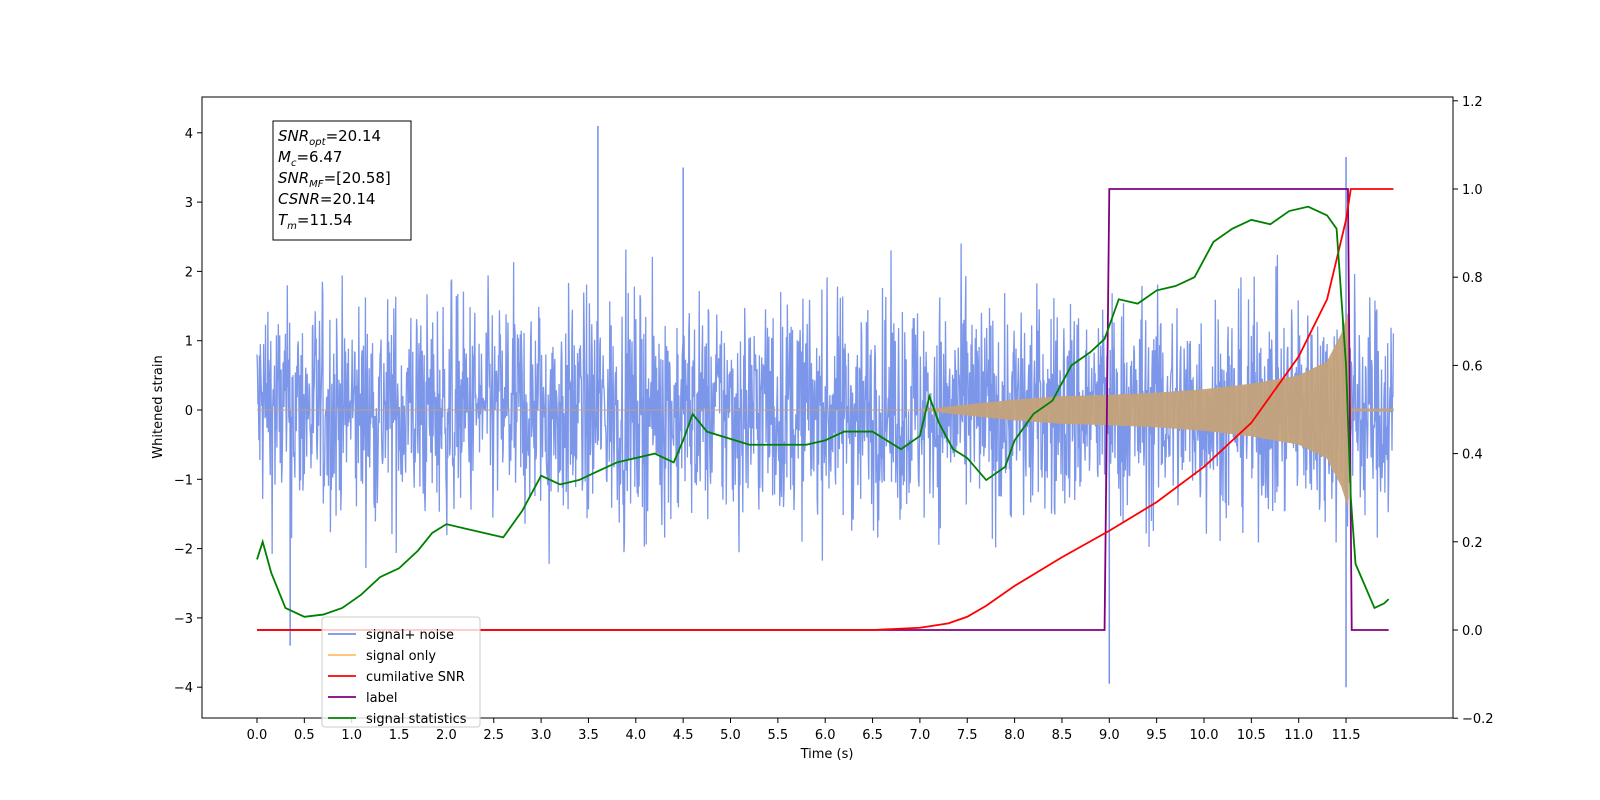  I want to click on x-tick-label: 10.0, so click(1204, 735).